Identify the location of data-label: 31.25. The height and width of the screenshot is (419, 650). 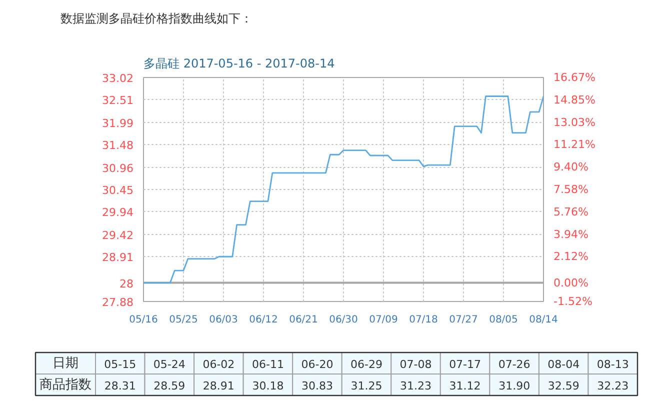
(366, 385).